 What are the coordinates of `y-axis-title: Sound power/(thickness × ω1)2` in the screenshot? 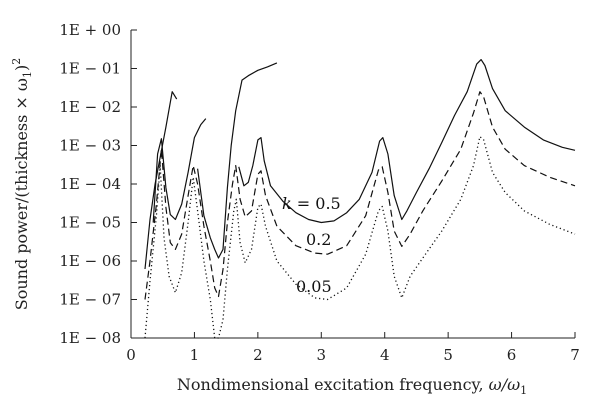 It's located at (22, 184).